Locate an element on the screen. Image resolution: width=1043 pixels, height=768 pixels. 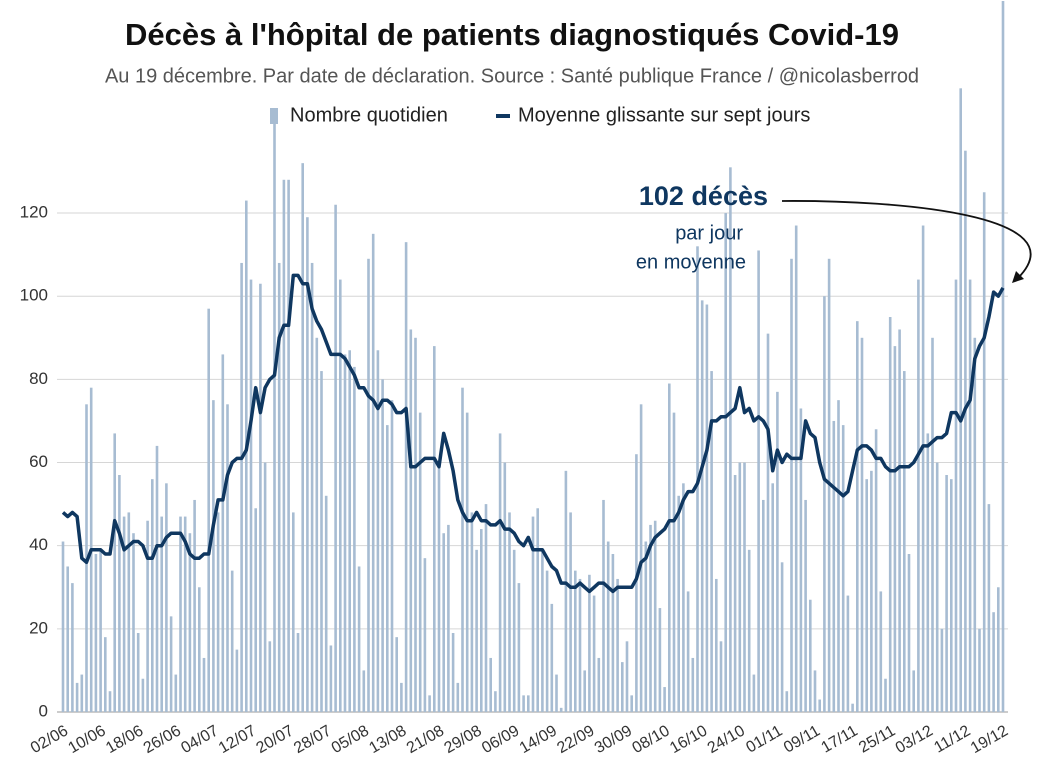
annotation: 102 décès par jour en moyenne is located at coordinates (834, 232).